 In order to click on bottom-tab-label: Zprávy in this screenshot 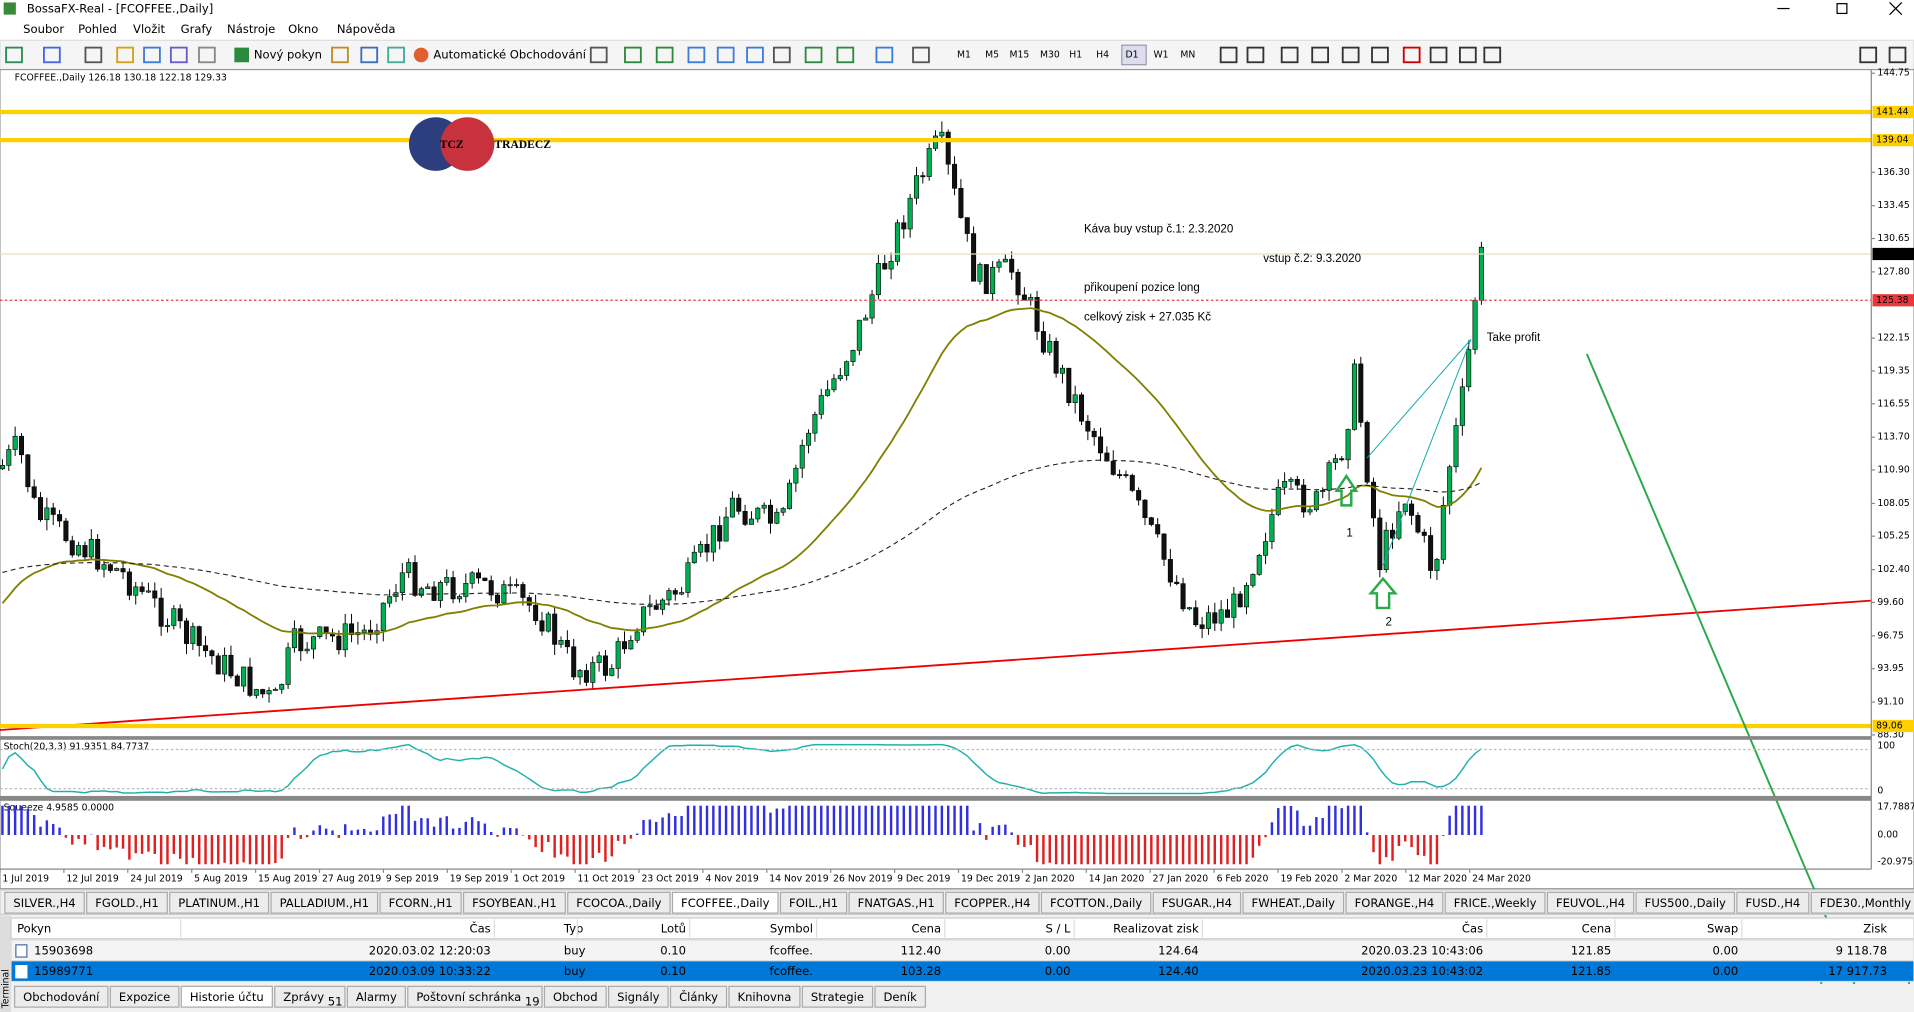, I will do `click(303, 997)`.